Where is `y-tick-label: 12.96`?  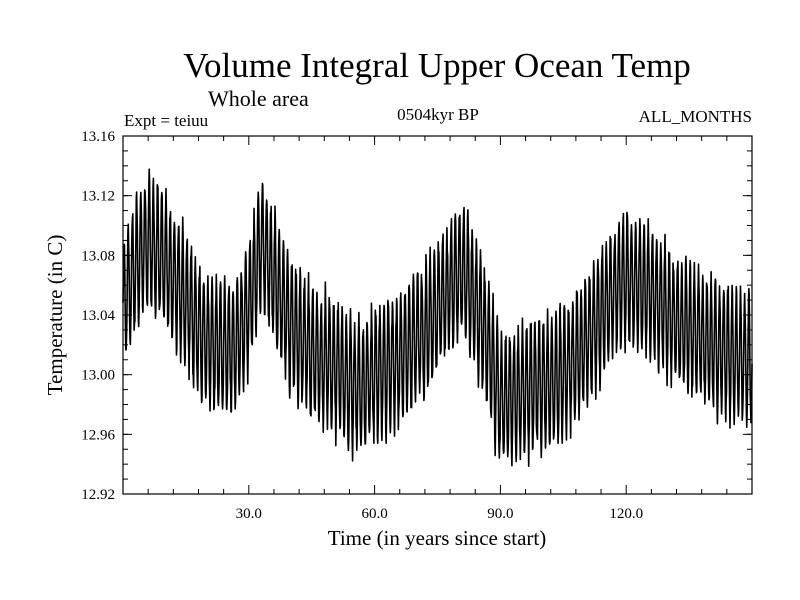 y-tick-label: 12.96 is located at coordinates (98, 435).